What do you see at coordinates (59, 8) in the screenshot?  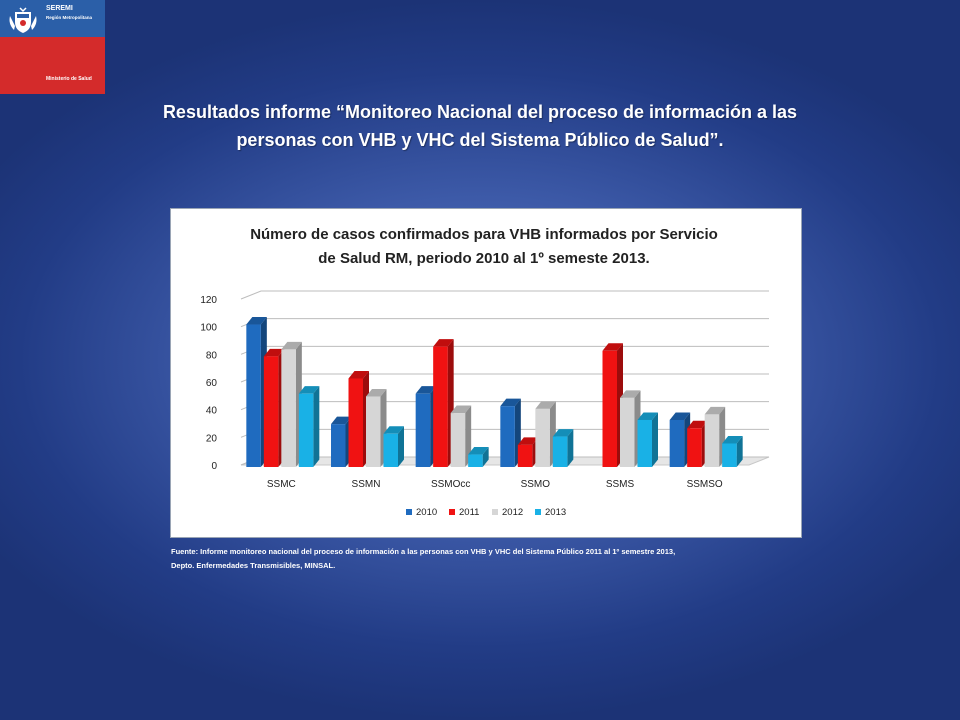 I see `logo-seremi-text: SEREMI` at bounding box center [59, 8].